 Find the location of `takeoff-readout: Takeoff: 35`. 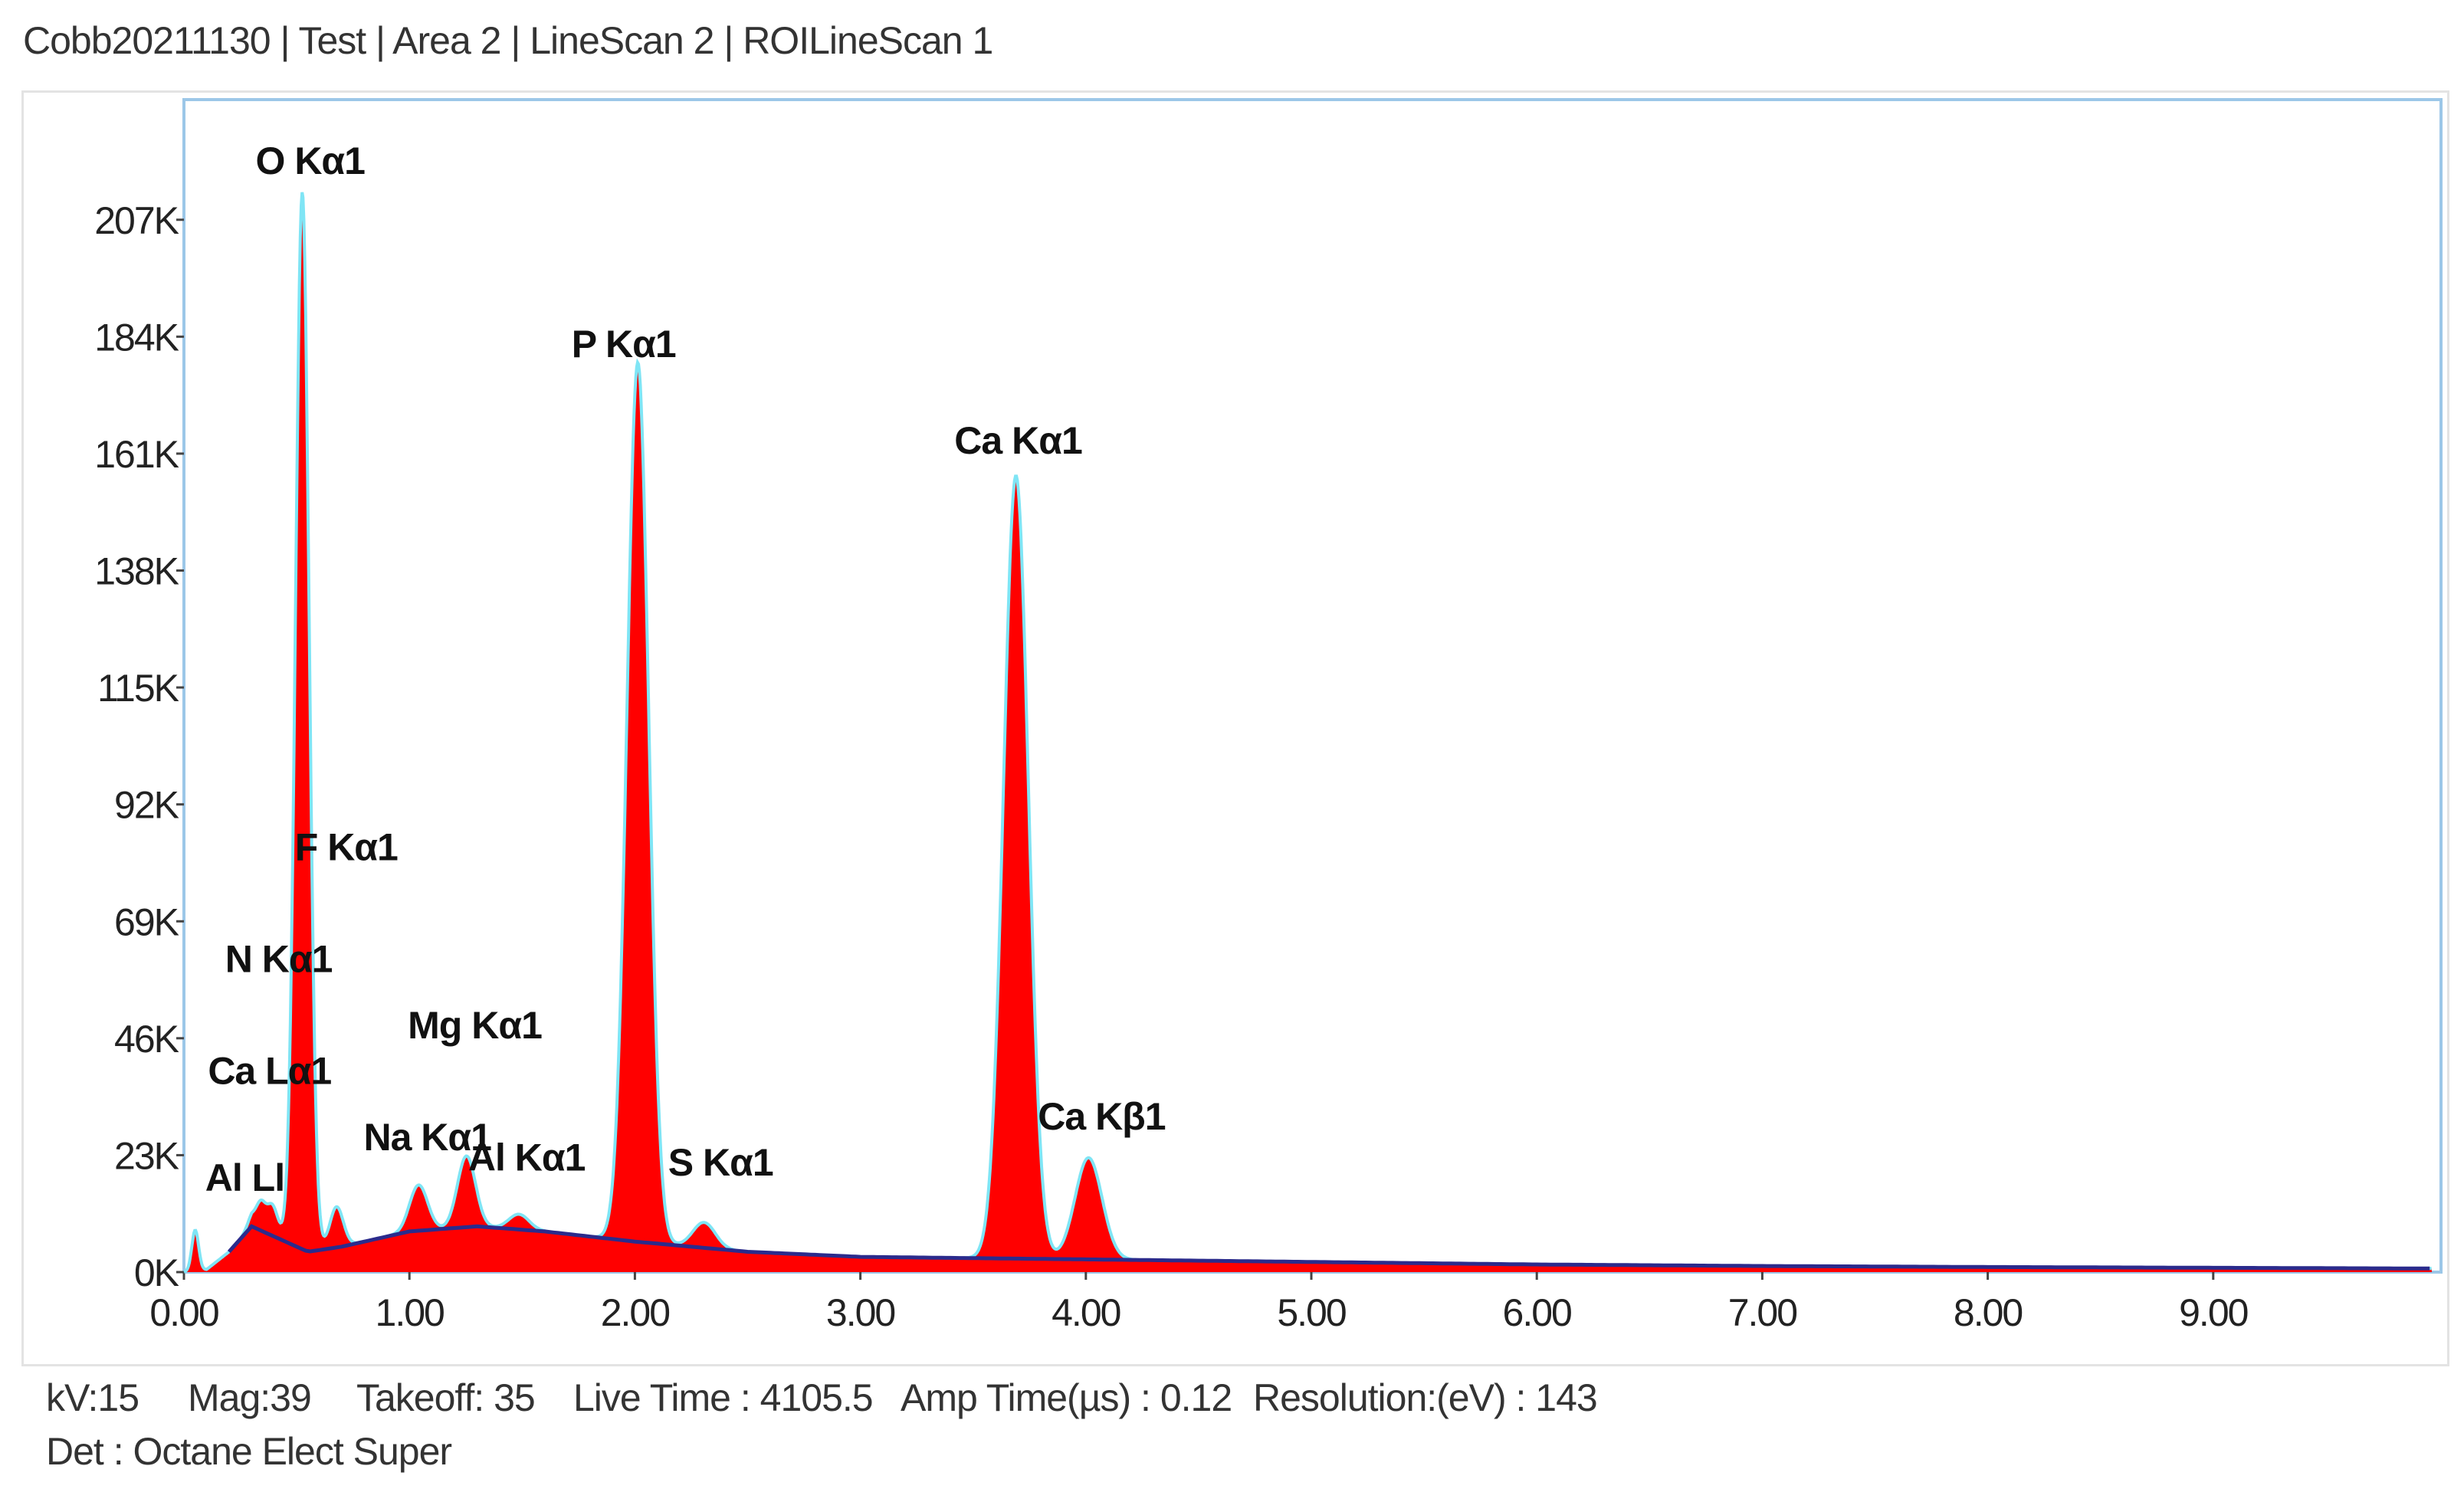

takeoff-readout: Takeoff: 35 is located at coordinates (446, 1397).